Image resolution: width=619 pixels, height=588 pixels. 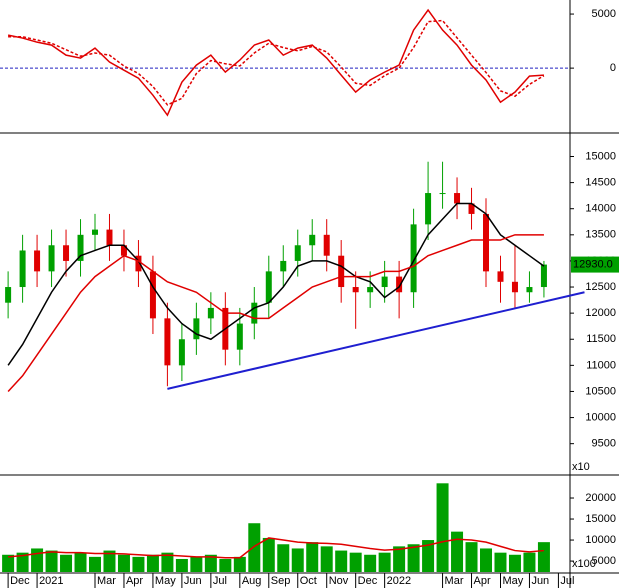 What do you see at coordinates (584, 564) in the screenshot?
I see `unit-label: x100` at bounding box center [584, 564].